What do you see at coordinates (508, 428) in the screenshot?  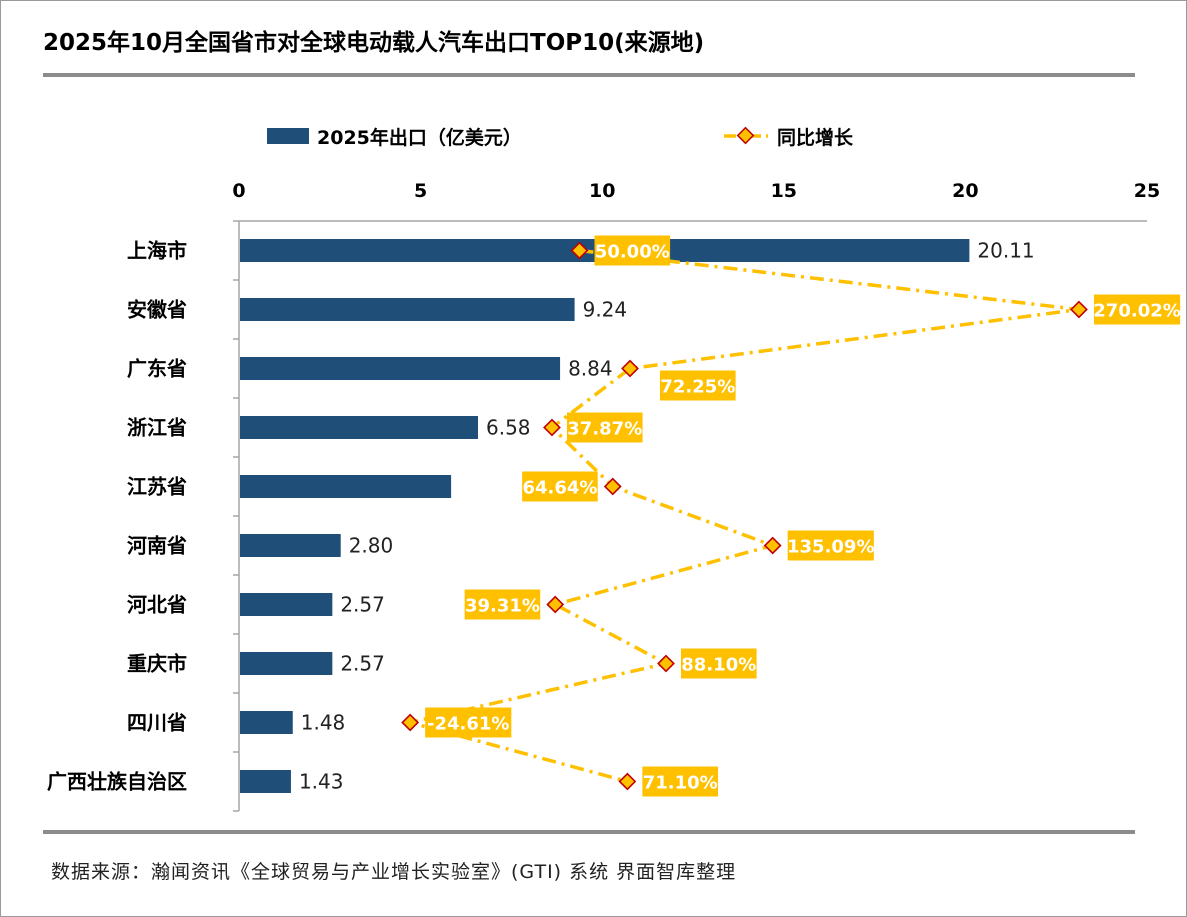 I see `bar-value-label: 6.58` at bounding box center [508, 428].